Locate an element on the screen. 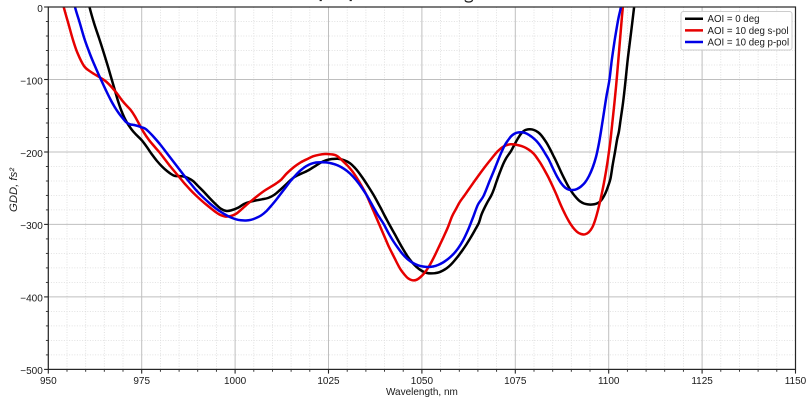 This screenshot has height=405, width=812. svg-text: 0 is located at coordinates (40, 9).